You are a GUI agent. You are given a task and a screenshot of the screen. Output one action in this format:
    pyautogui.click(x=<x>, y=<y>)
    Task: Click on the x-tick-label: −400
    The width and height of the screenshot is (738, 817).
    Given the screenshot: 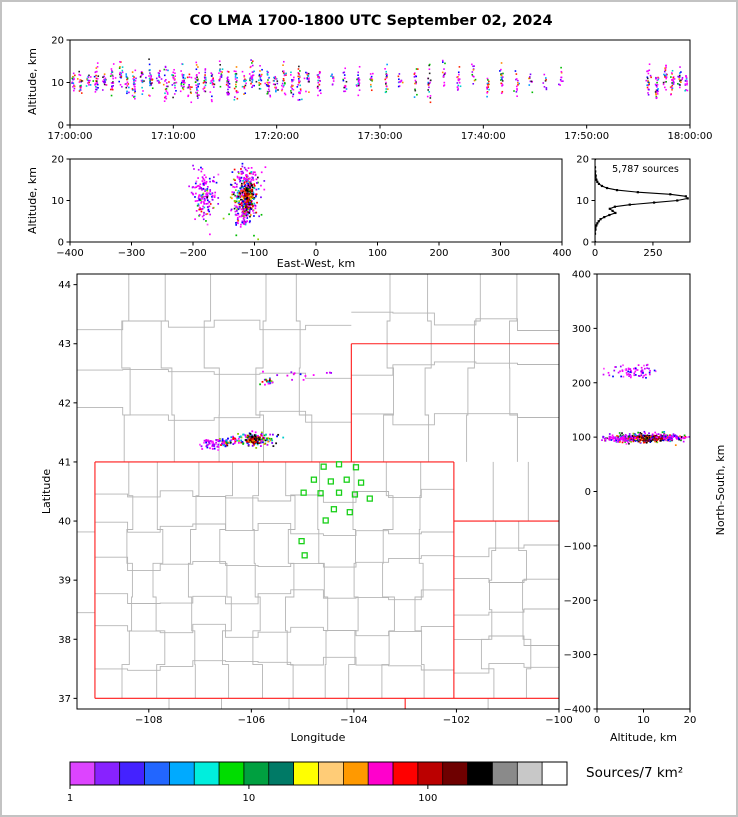 What is the action you would take?
    pyautogui.click(x=69, y=253)
    